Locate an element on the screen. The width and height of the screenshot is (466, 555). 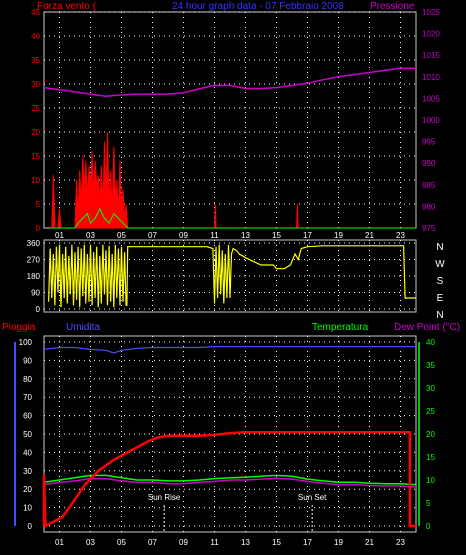
rain-humidity-axis: 0 10 20 30 40 50 60 70 80 90 100 is located at coordinates (26, 434).